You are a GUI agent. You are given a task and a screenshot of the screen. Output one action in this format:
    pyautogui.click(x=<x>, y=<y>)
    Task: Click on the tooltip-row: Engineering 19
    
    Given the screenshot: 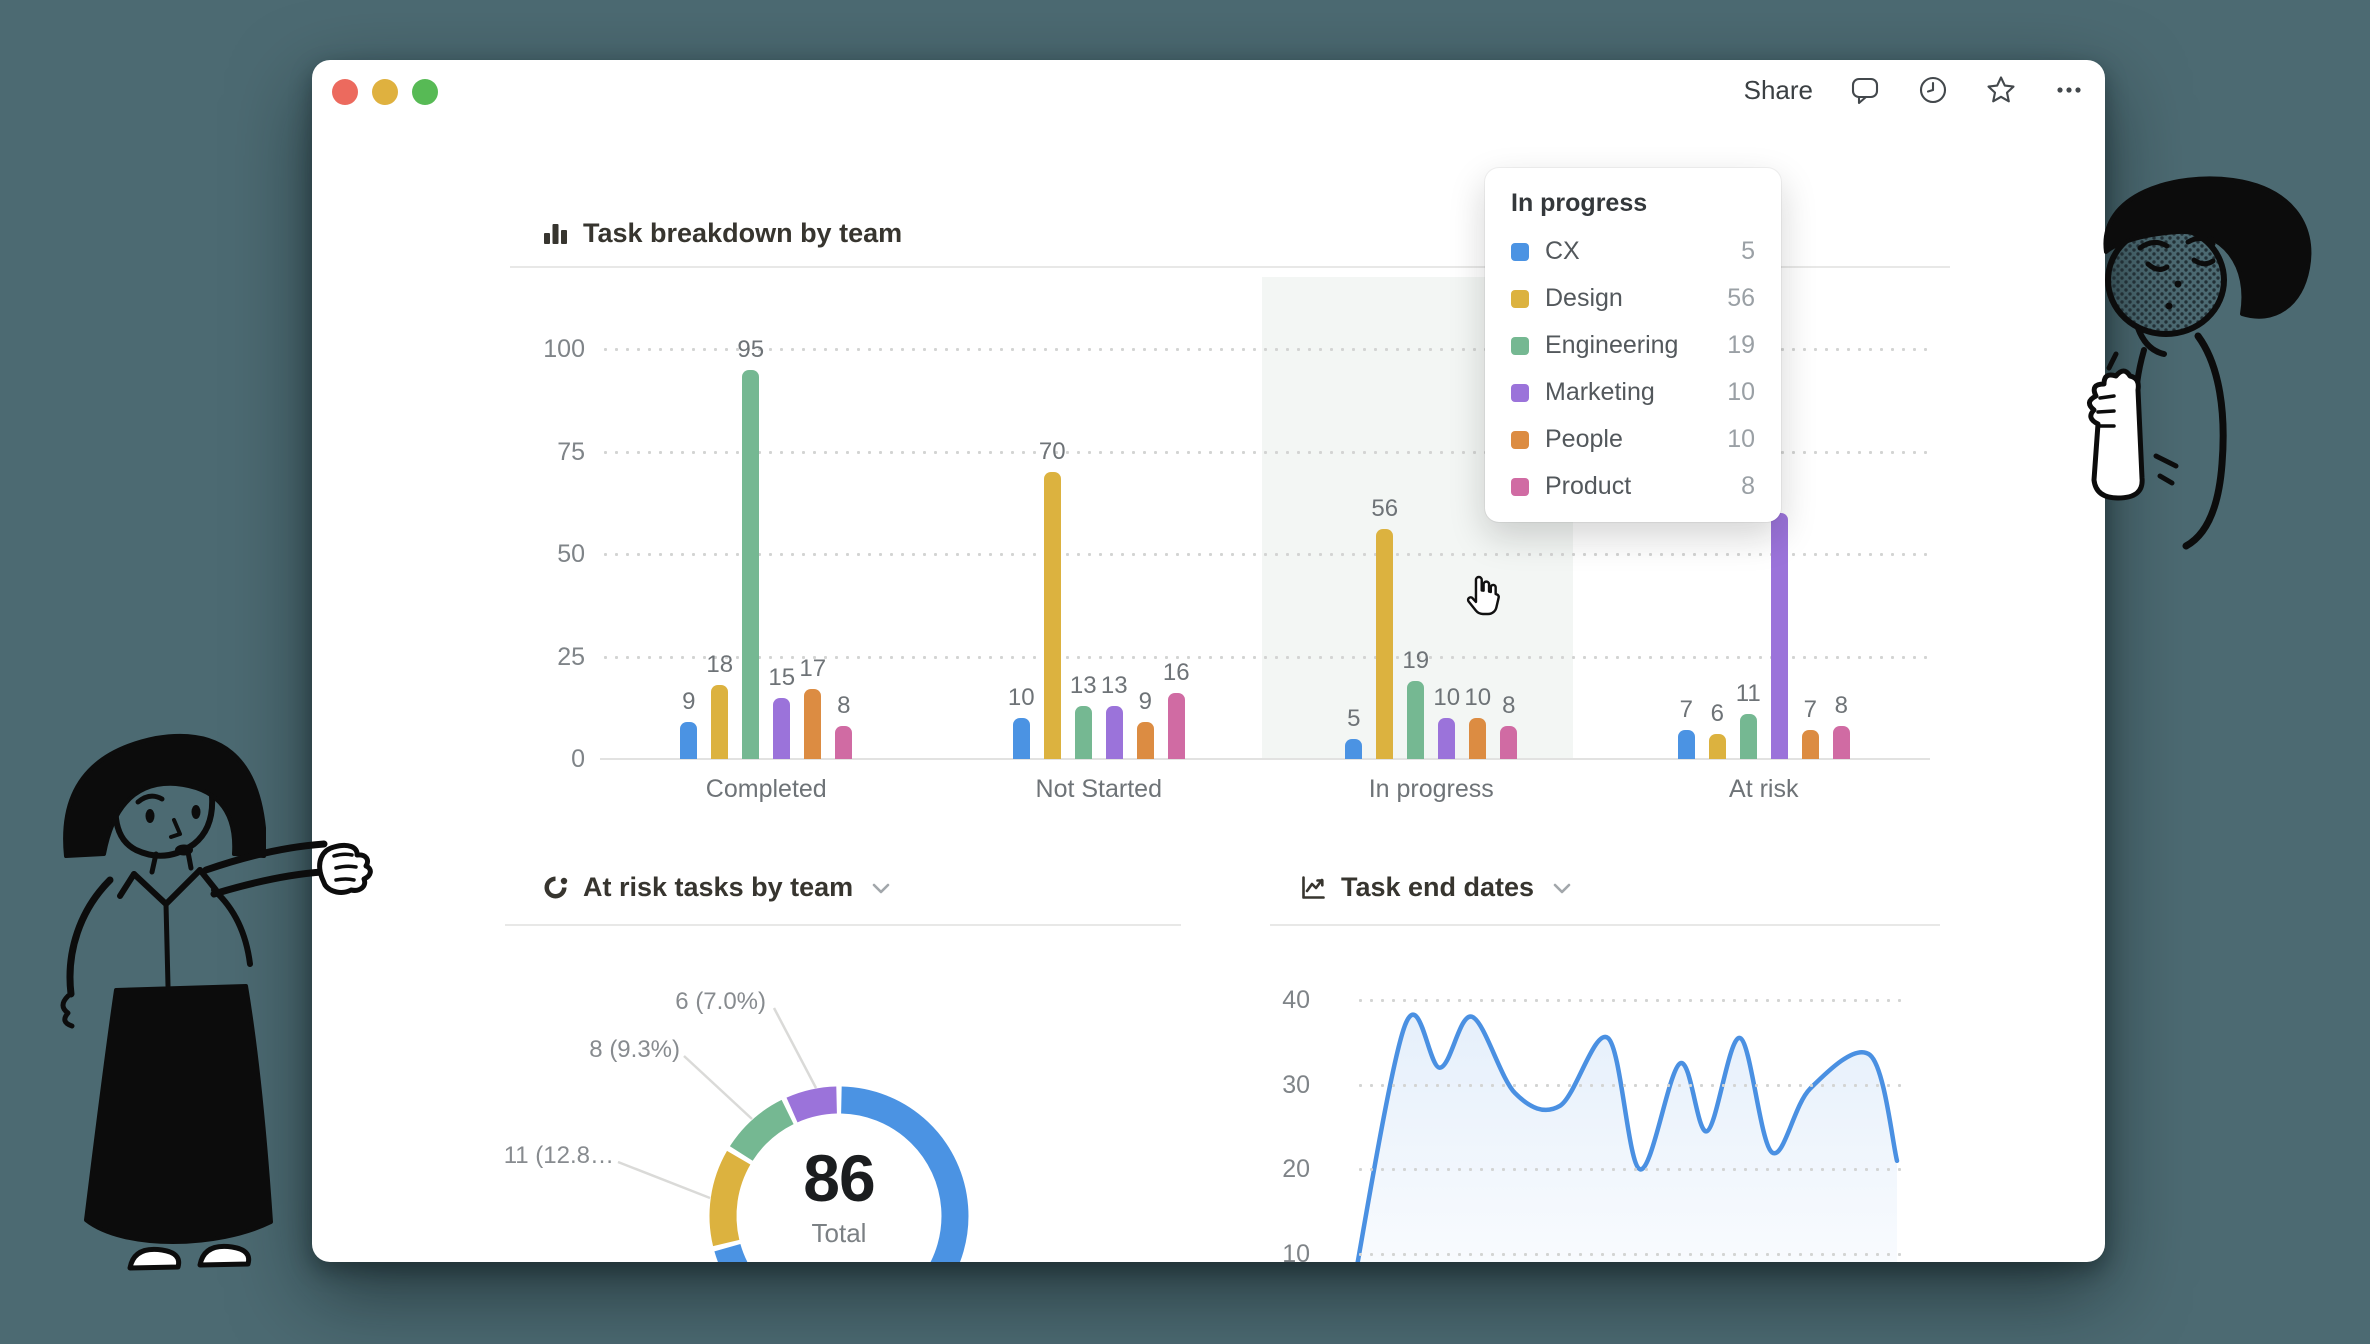 What is the action you would take?
    pyautogui.click(x=1633, y=345)
    